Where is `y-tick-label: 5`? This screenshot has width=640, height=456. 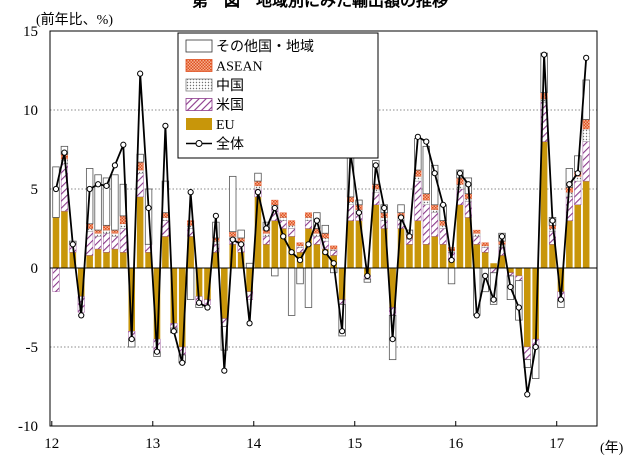 y-tick-label: 5 is located at coordinates (35, 190).